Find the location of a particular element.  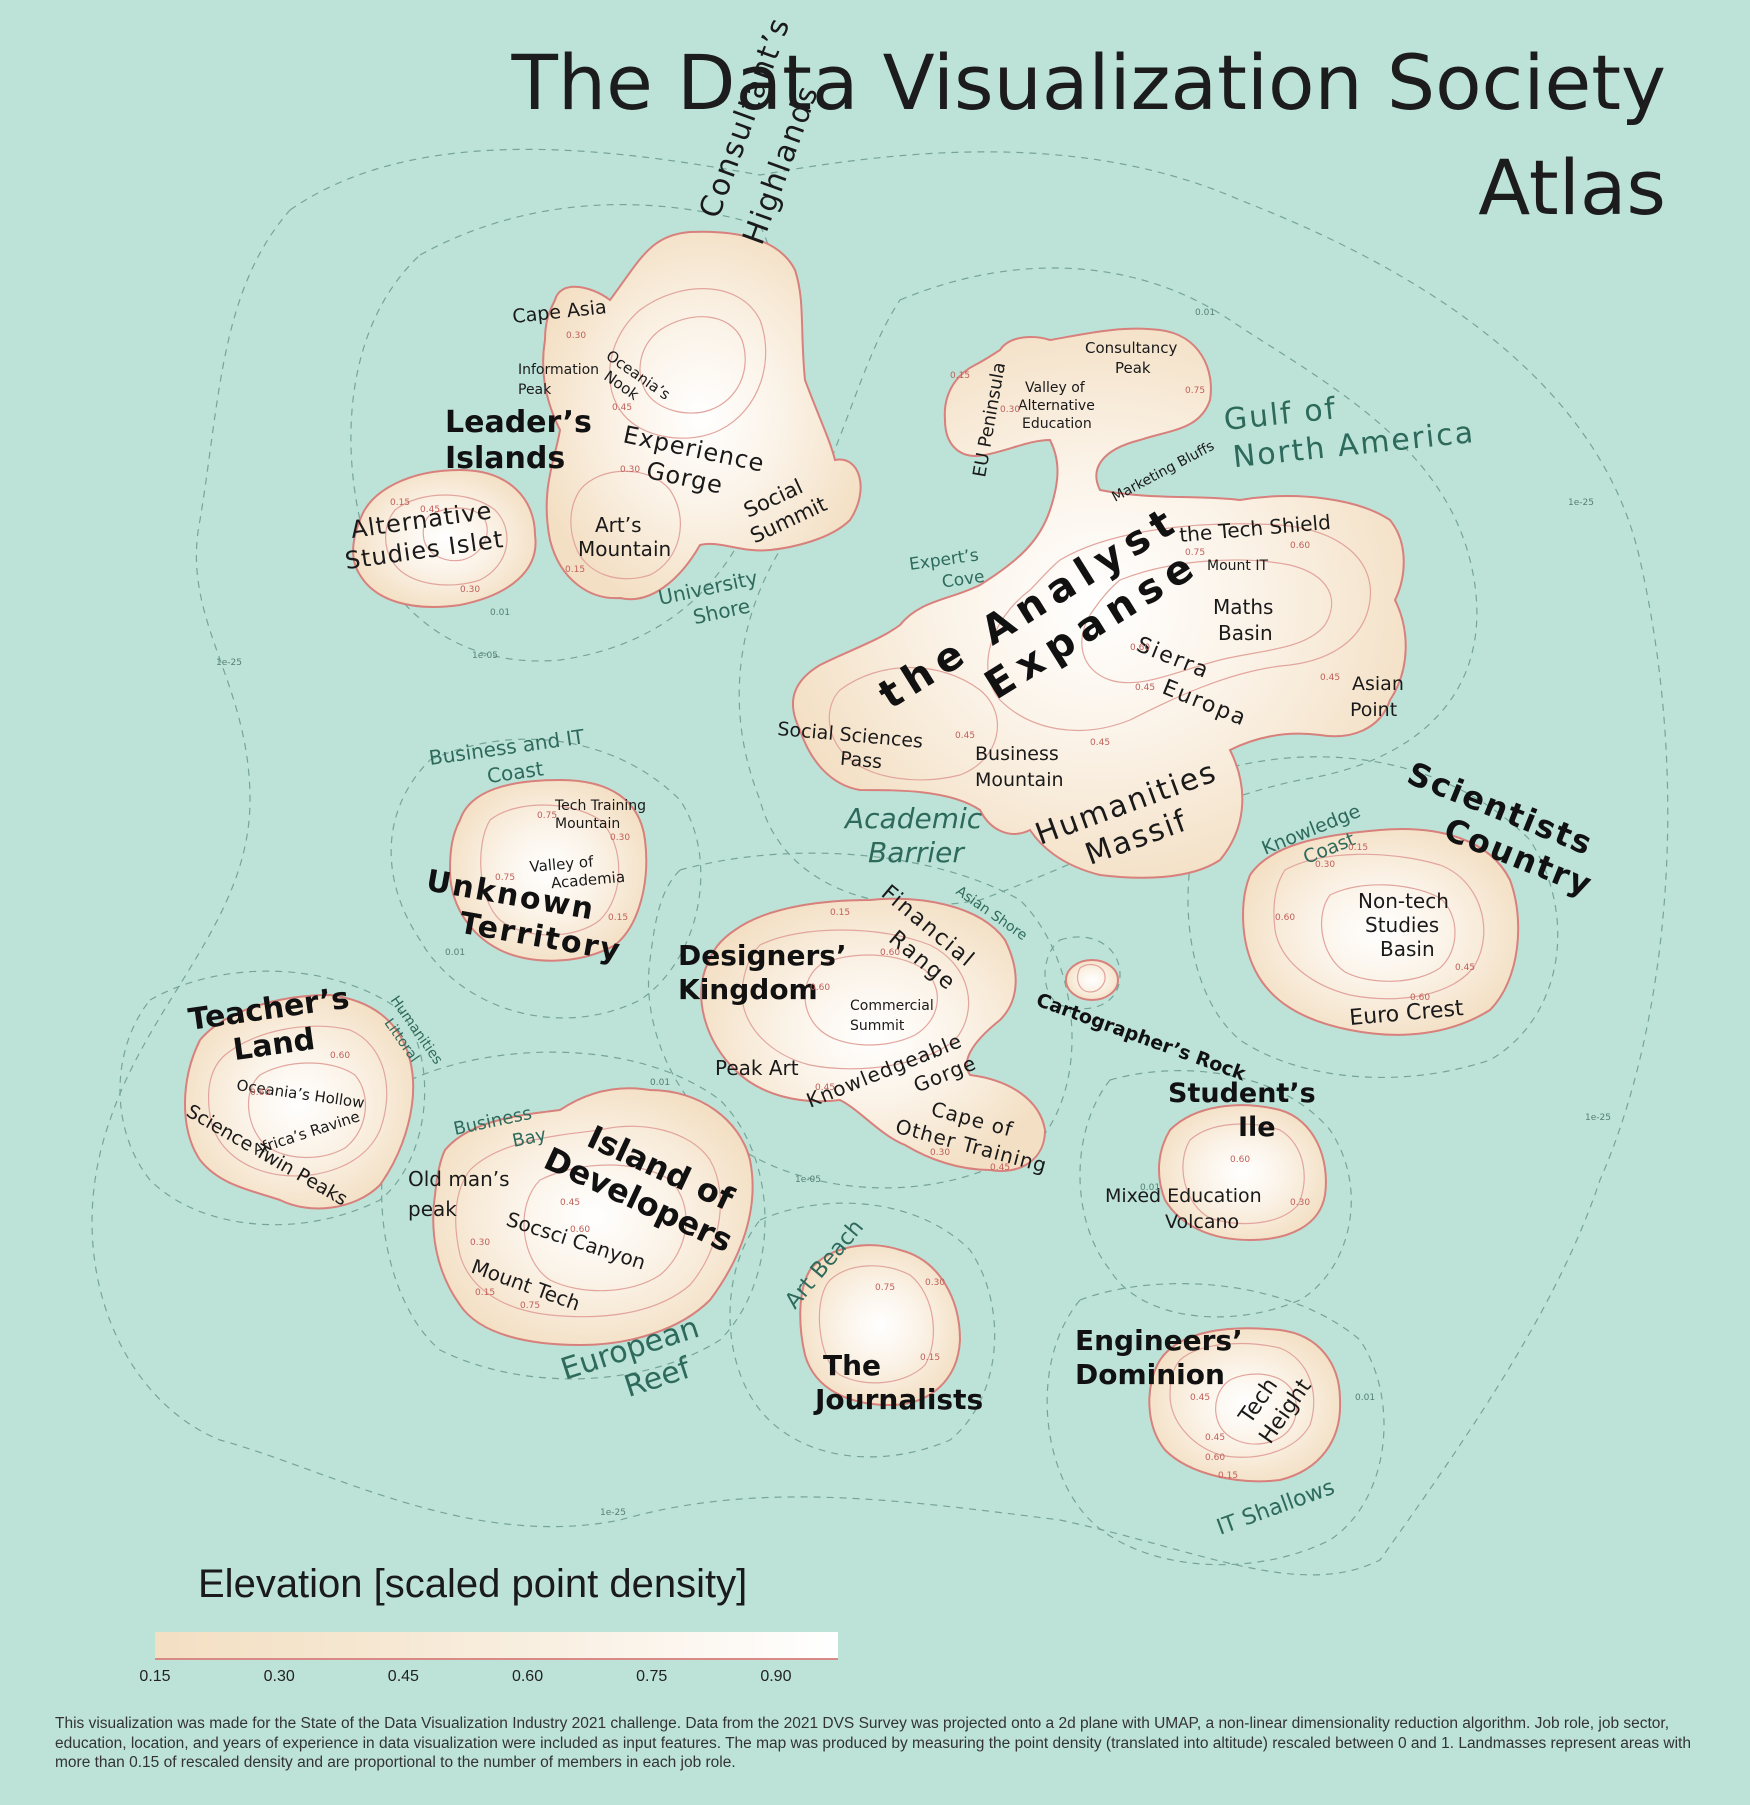

label-arts-mountain: Art’s Mountain is located at coordinates (624, 537).